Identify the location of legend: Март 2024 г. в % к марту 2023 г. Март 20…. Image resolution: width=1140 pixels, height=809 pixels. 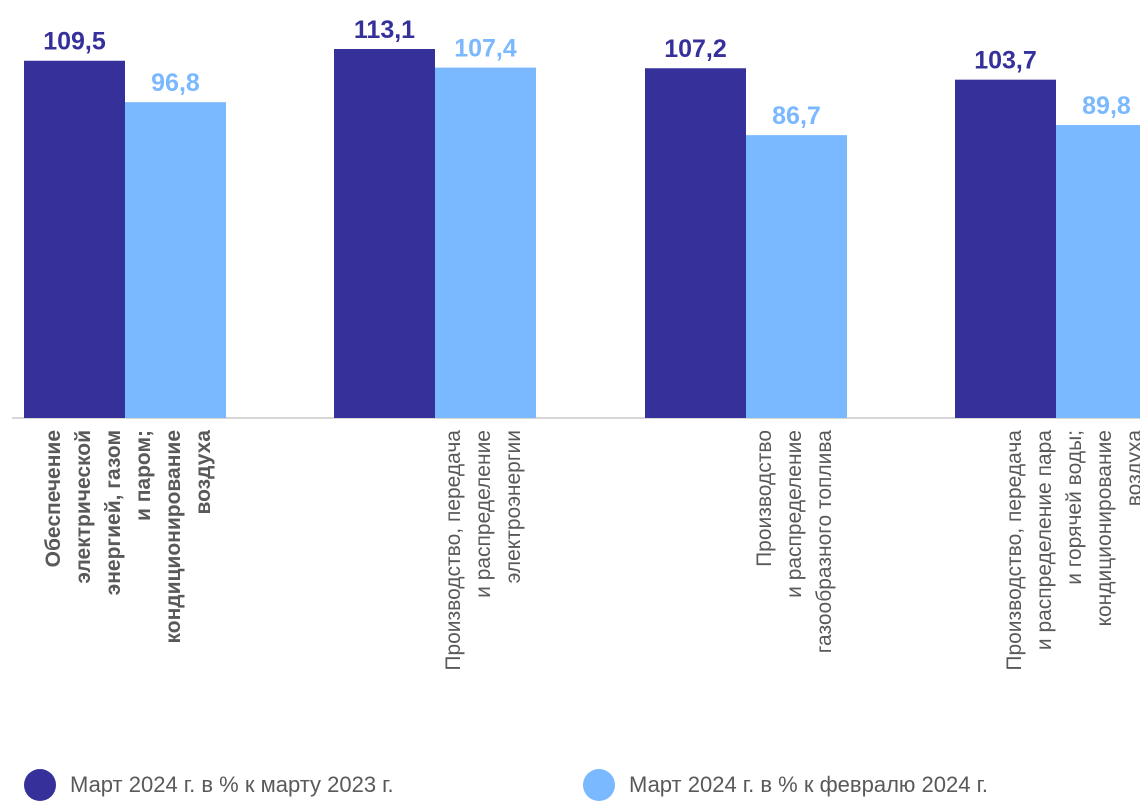
(570, 783).